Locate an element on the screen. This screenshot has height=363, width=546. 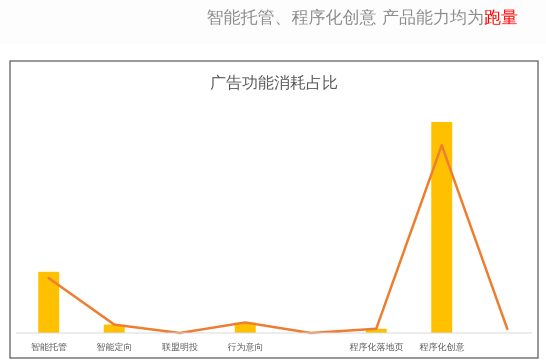
x-tick-label: 智能定向 is located at coordinates (114, 347).